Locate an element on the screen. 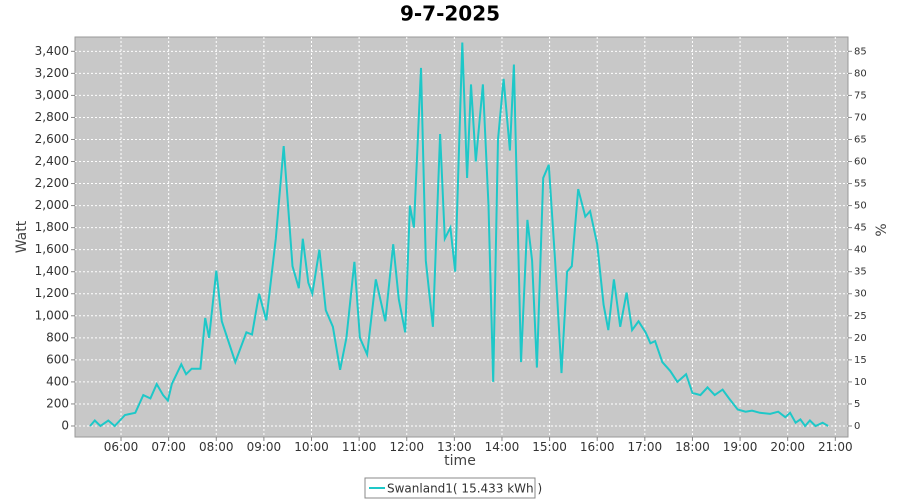  y2-tick-label: 55 is located at coordinates (860, 184).